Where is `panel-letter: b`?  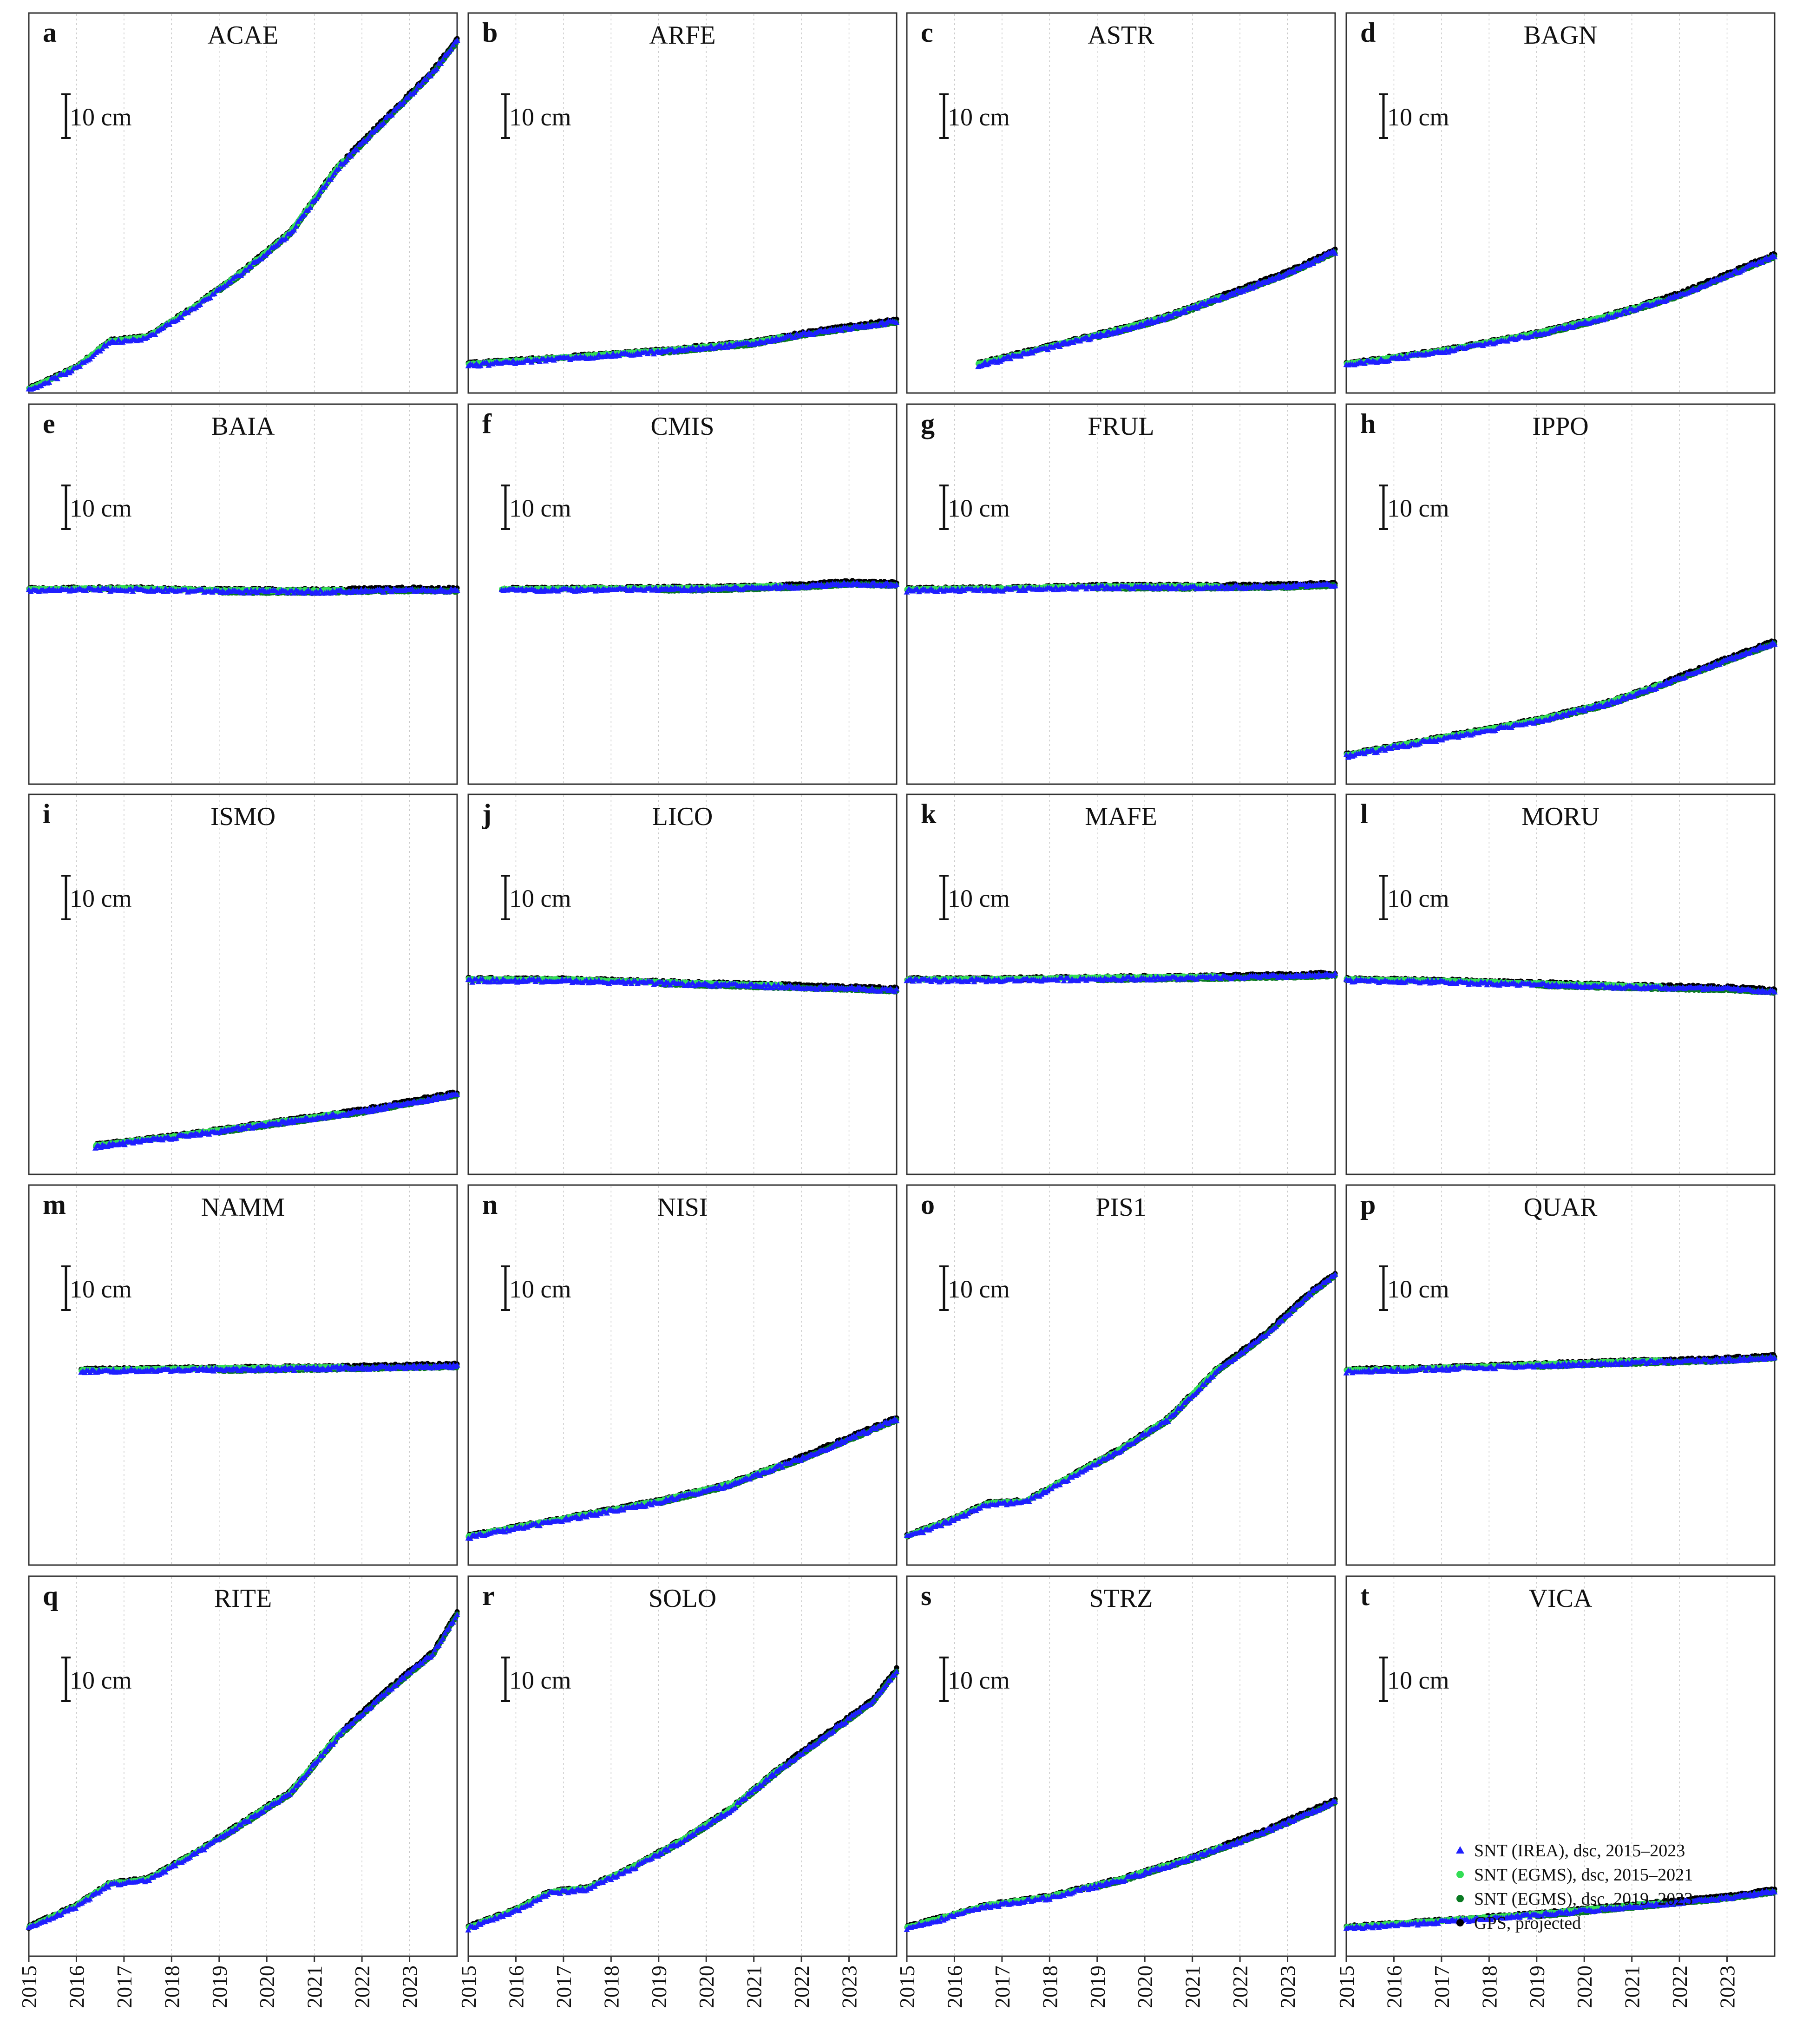 panel-letter: b is located at coordinates (490, 32).